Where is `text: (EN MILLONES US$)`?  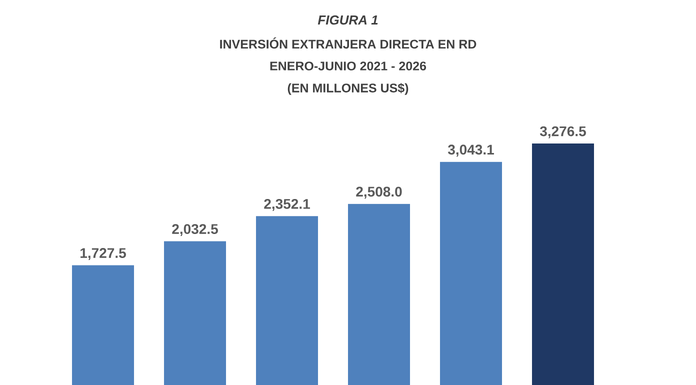
text: (EN MILLONES US$) is located at coordinates (348, 89).